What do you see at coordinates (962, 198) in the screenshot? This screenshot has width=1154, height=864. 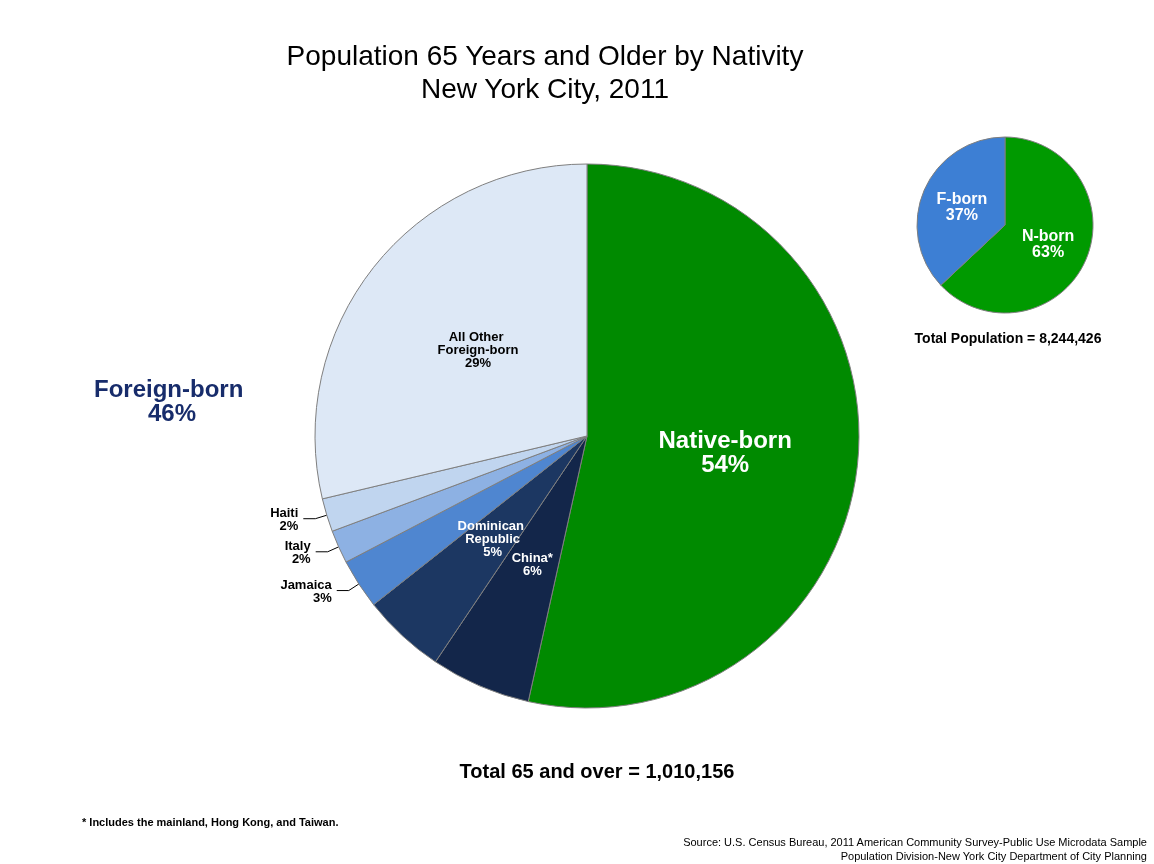 I see `slice-label: F-born` at bounding box center [962, 198].